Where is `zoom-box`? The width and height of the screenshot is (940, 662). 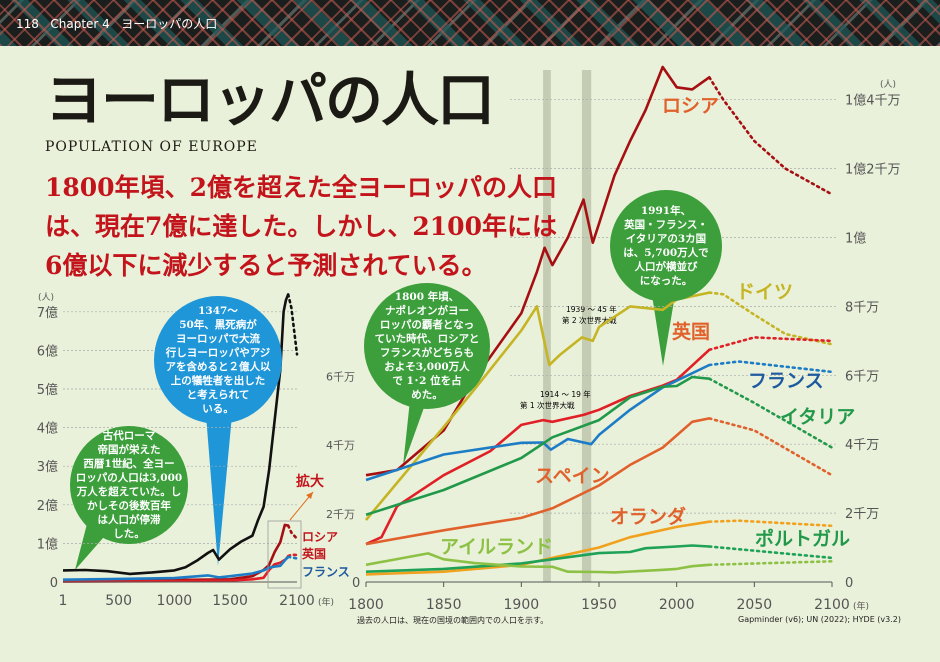
zoom-box is located at coordinates (284, 554).